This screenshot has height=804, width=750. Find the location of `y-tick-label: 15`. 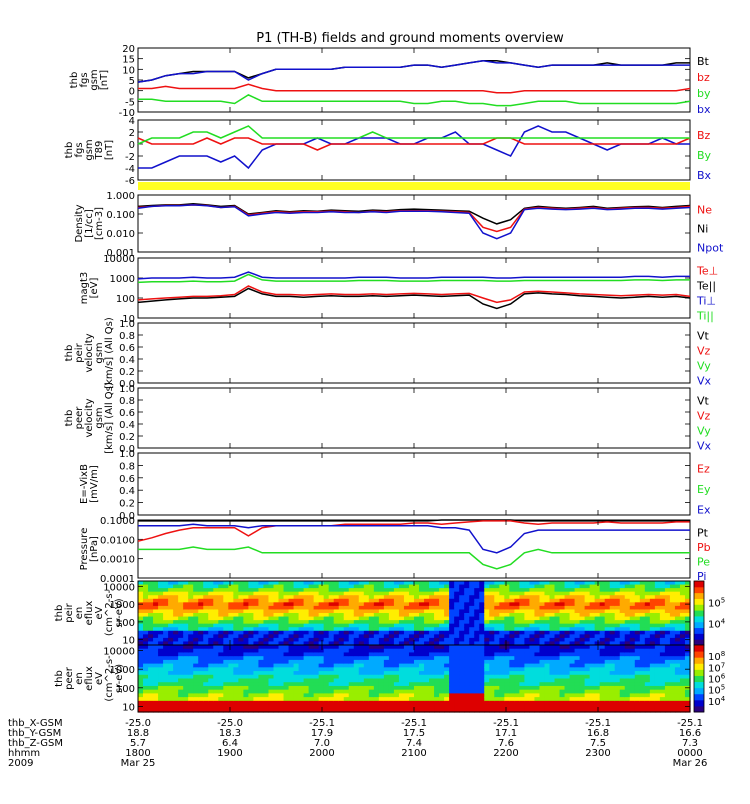

y-tick-label: 15 is located at coordinates (128, 60).